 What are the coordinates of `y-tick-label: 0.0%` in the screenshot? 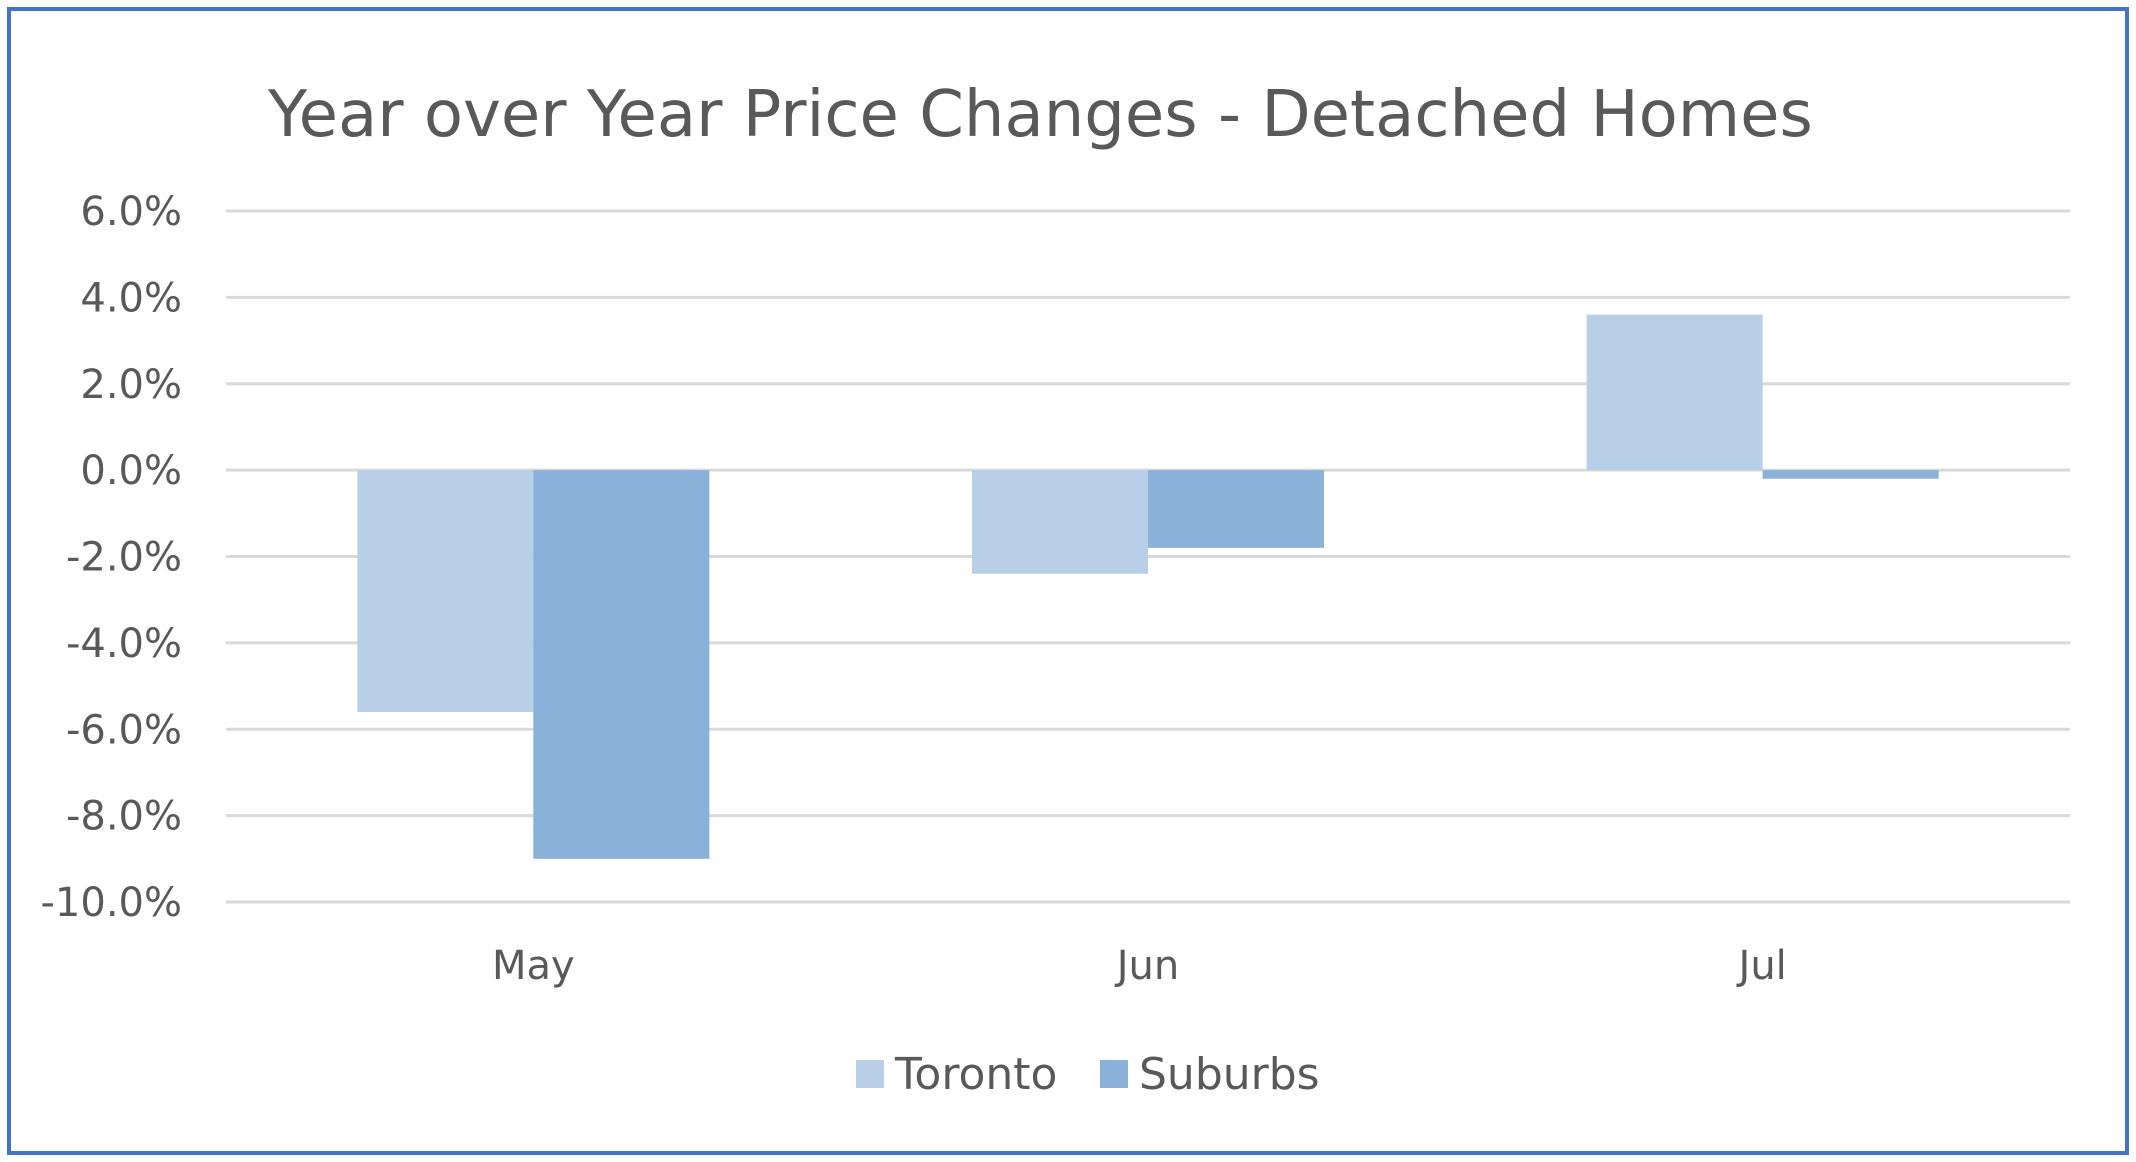 It's located at (131, 471).